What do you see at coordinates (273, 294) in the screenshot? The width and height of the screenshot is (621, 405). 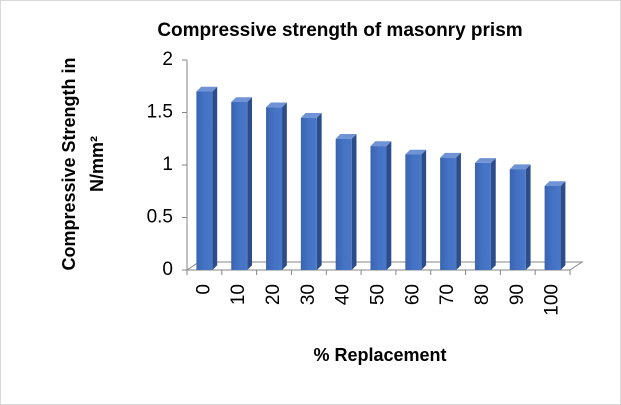 I see `x-tick-label: 20` at bounding box center [273, 294].